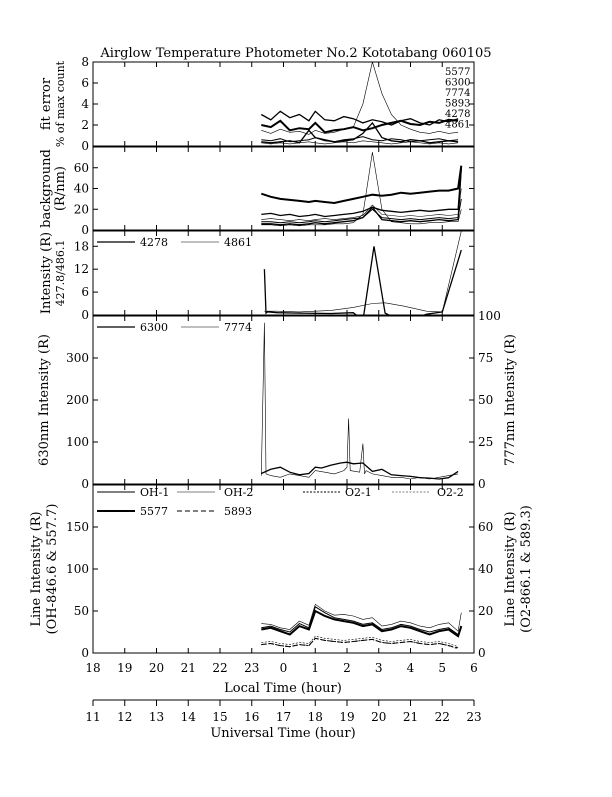 The height and width of the screenshot is (797, 612). I want to click on y-tick-label: 50, so click(81, 611).